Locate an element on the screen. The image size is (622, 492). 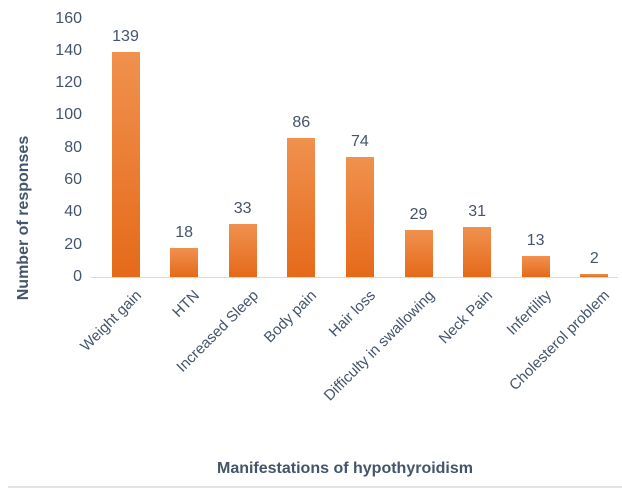
bar-value-label: 139 is located at coordinates (125, 36).